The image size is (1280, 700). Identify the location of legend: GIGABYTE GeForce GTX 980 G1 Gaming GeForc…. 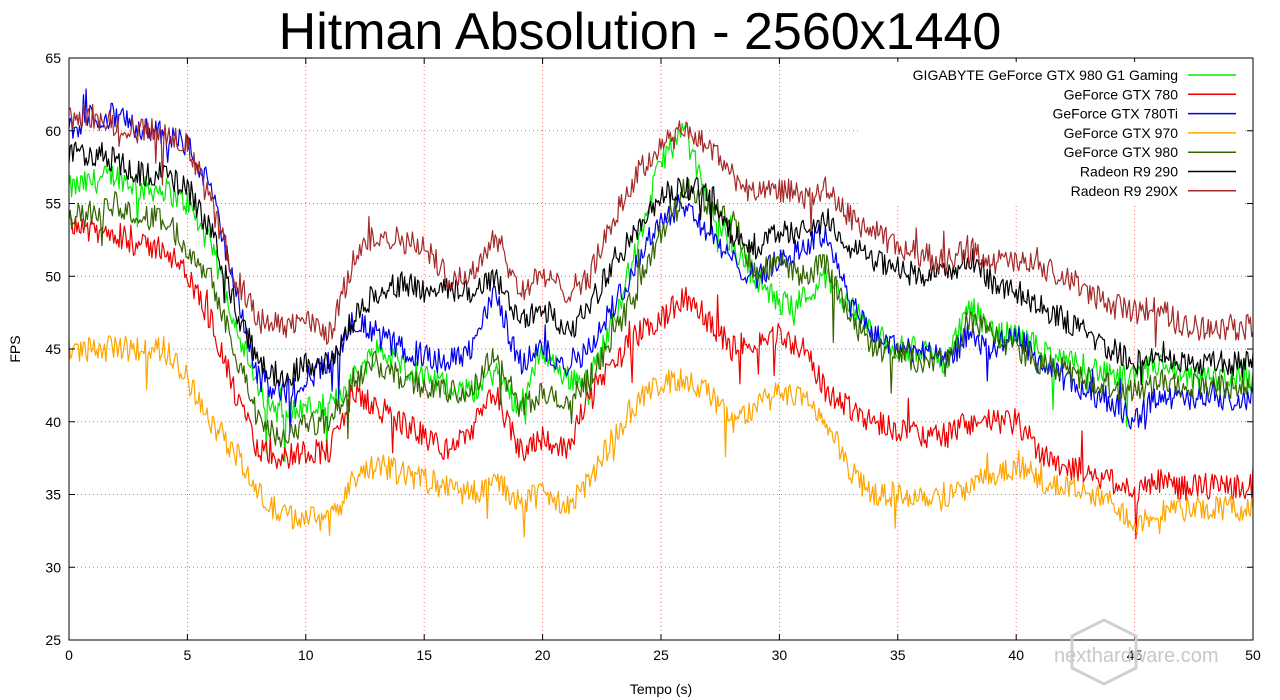
(1052, 134).